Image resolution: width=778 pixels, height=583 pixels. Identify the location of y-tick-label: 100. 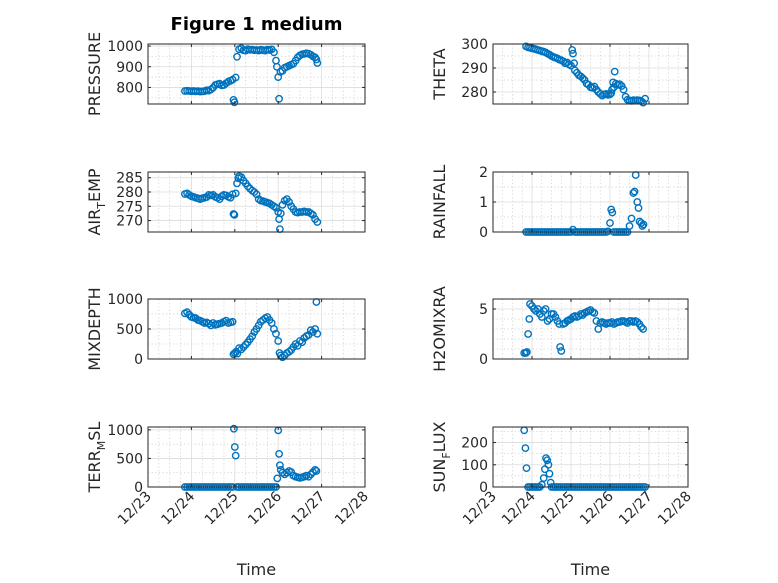
(474, 466).